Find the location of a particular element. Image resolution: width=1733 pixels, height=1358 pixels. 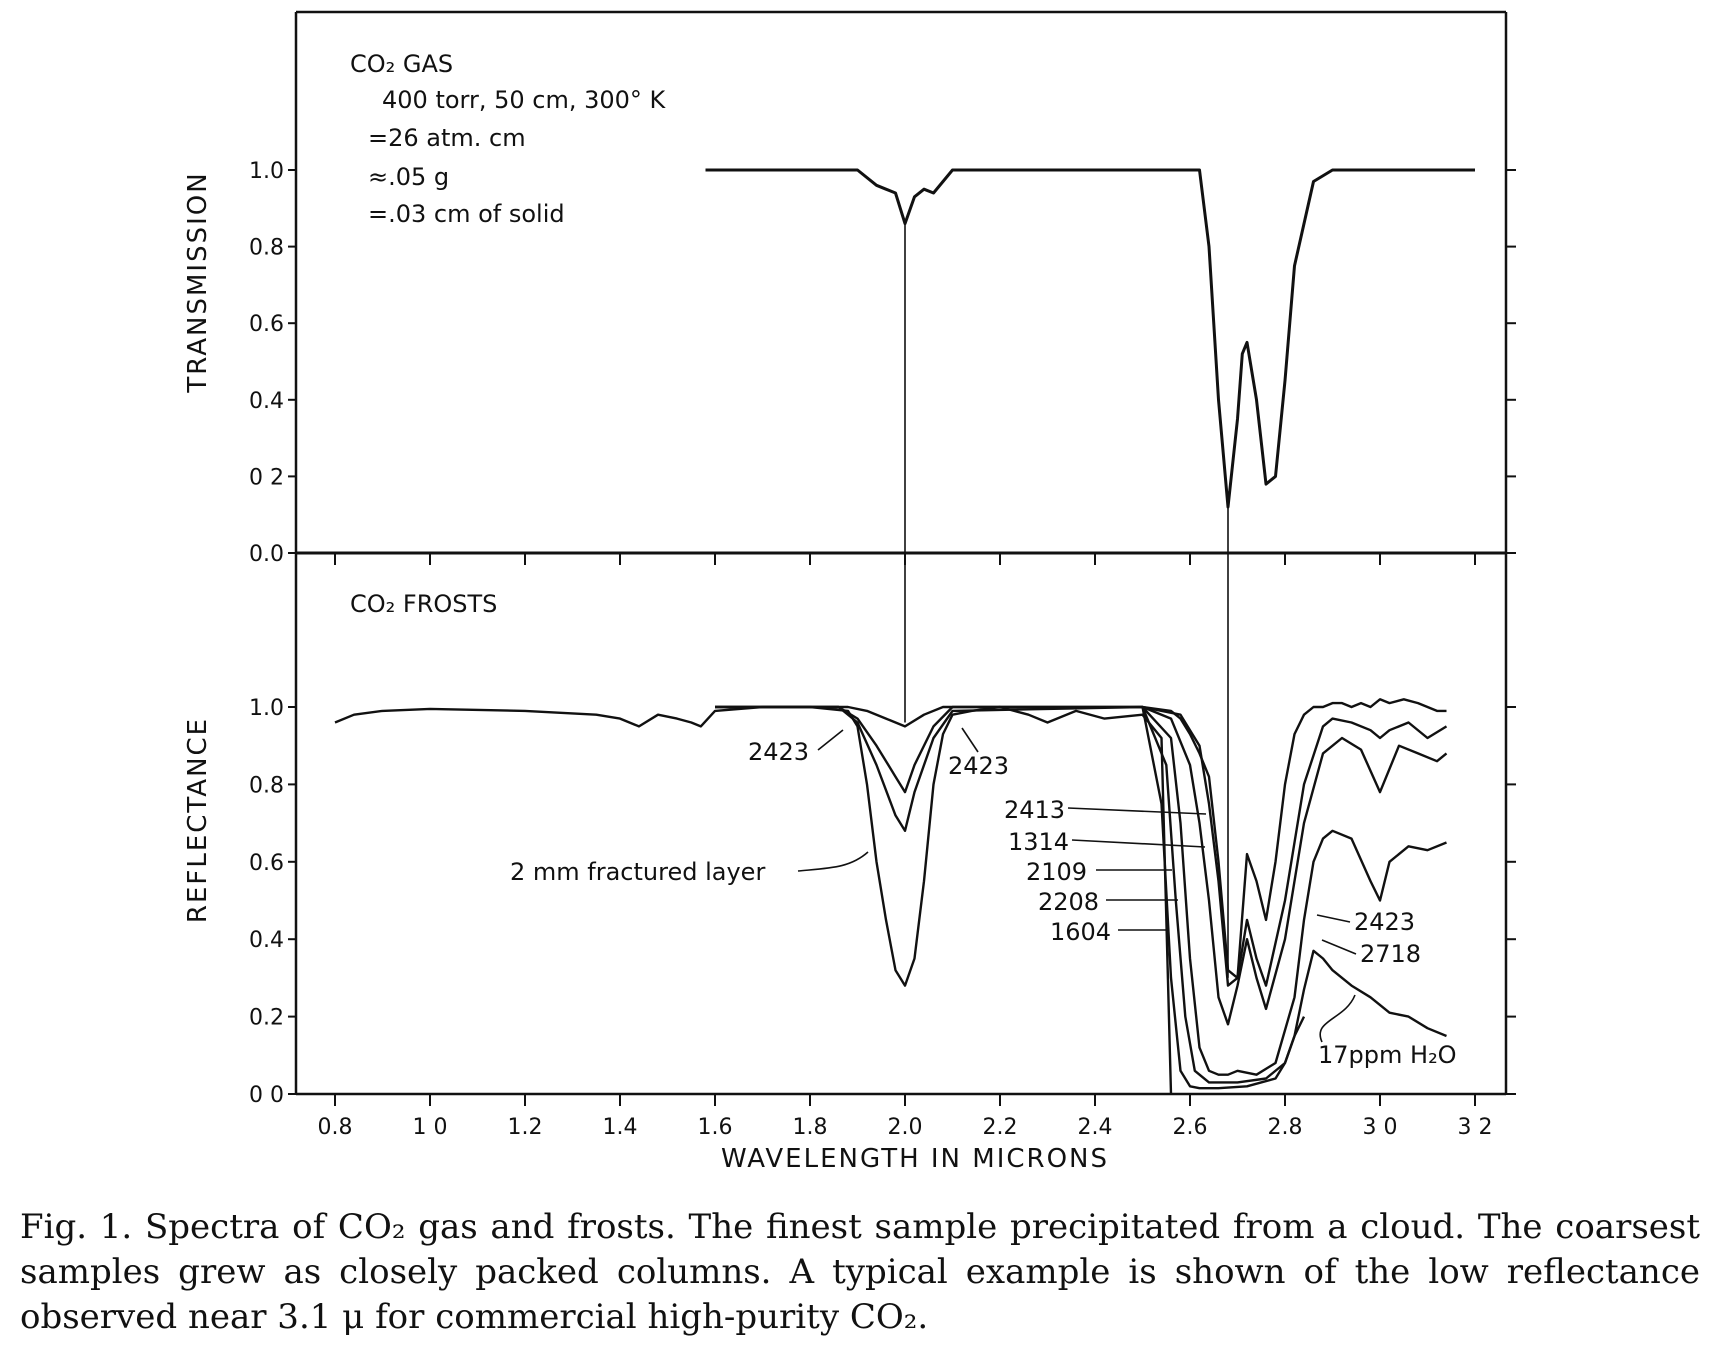

label-2208: 2208 is located at coordinates (1068, 902).